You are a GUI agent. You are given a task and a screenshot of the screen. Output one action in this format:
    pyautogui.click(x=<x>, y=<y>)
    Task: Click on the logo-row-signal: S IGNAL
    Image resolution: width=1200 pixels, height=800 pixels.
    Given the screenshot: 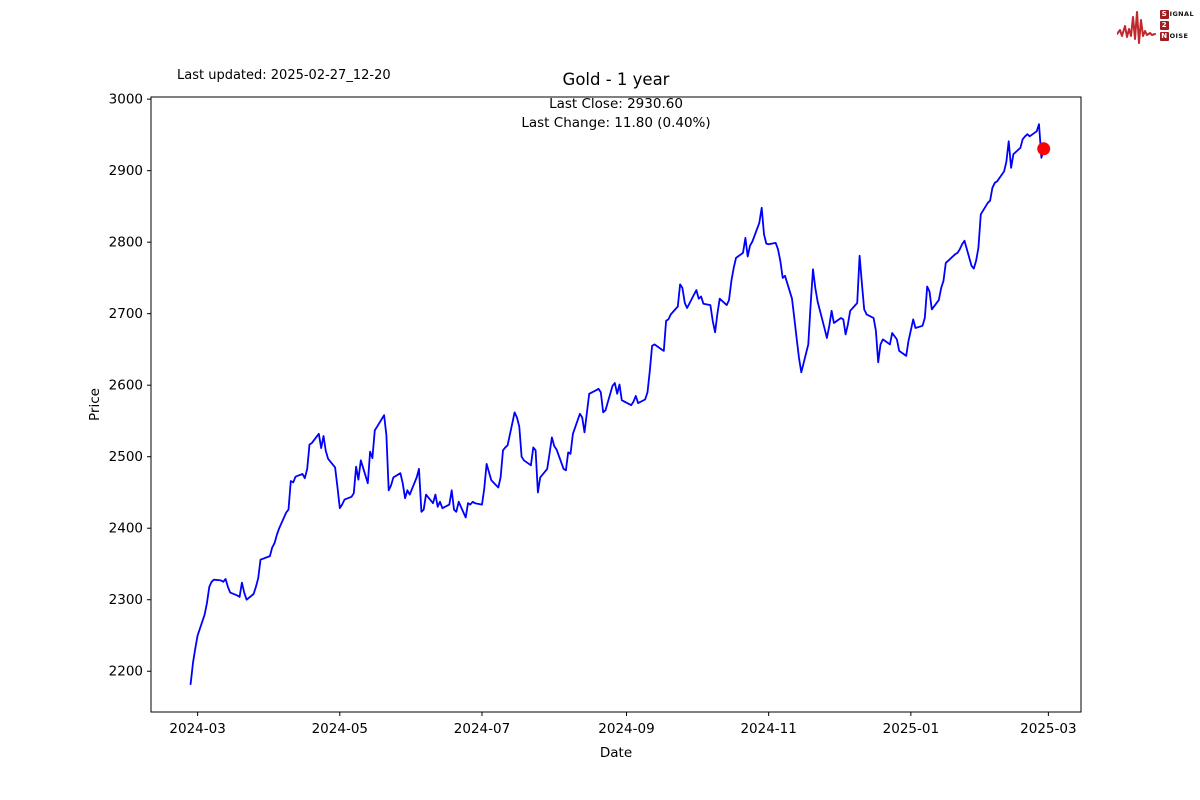 What is the action you would take?
    pyautogui.click(x=1176, y=14)
    